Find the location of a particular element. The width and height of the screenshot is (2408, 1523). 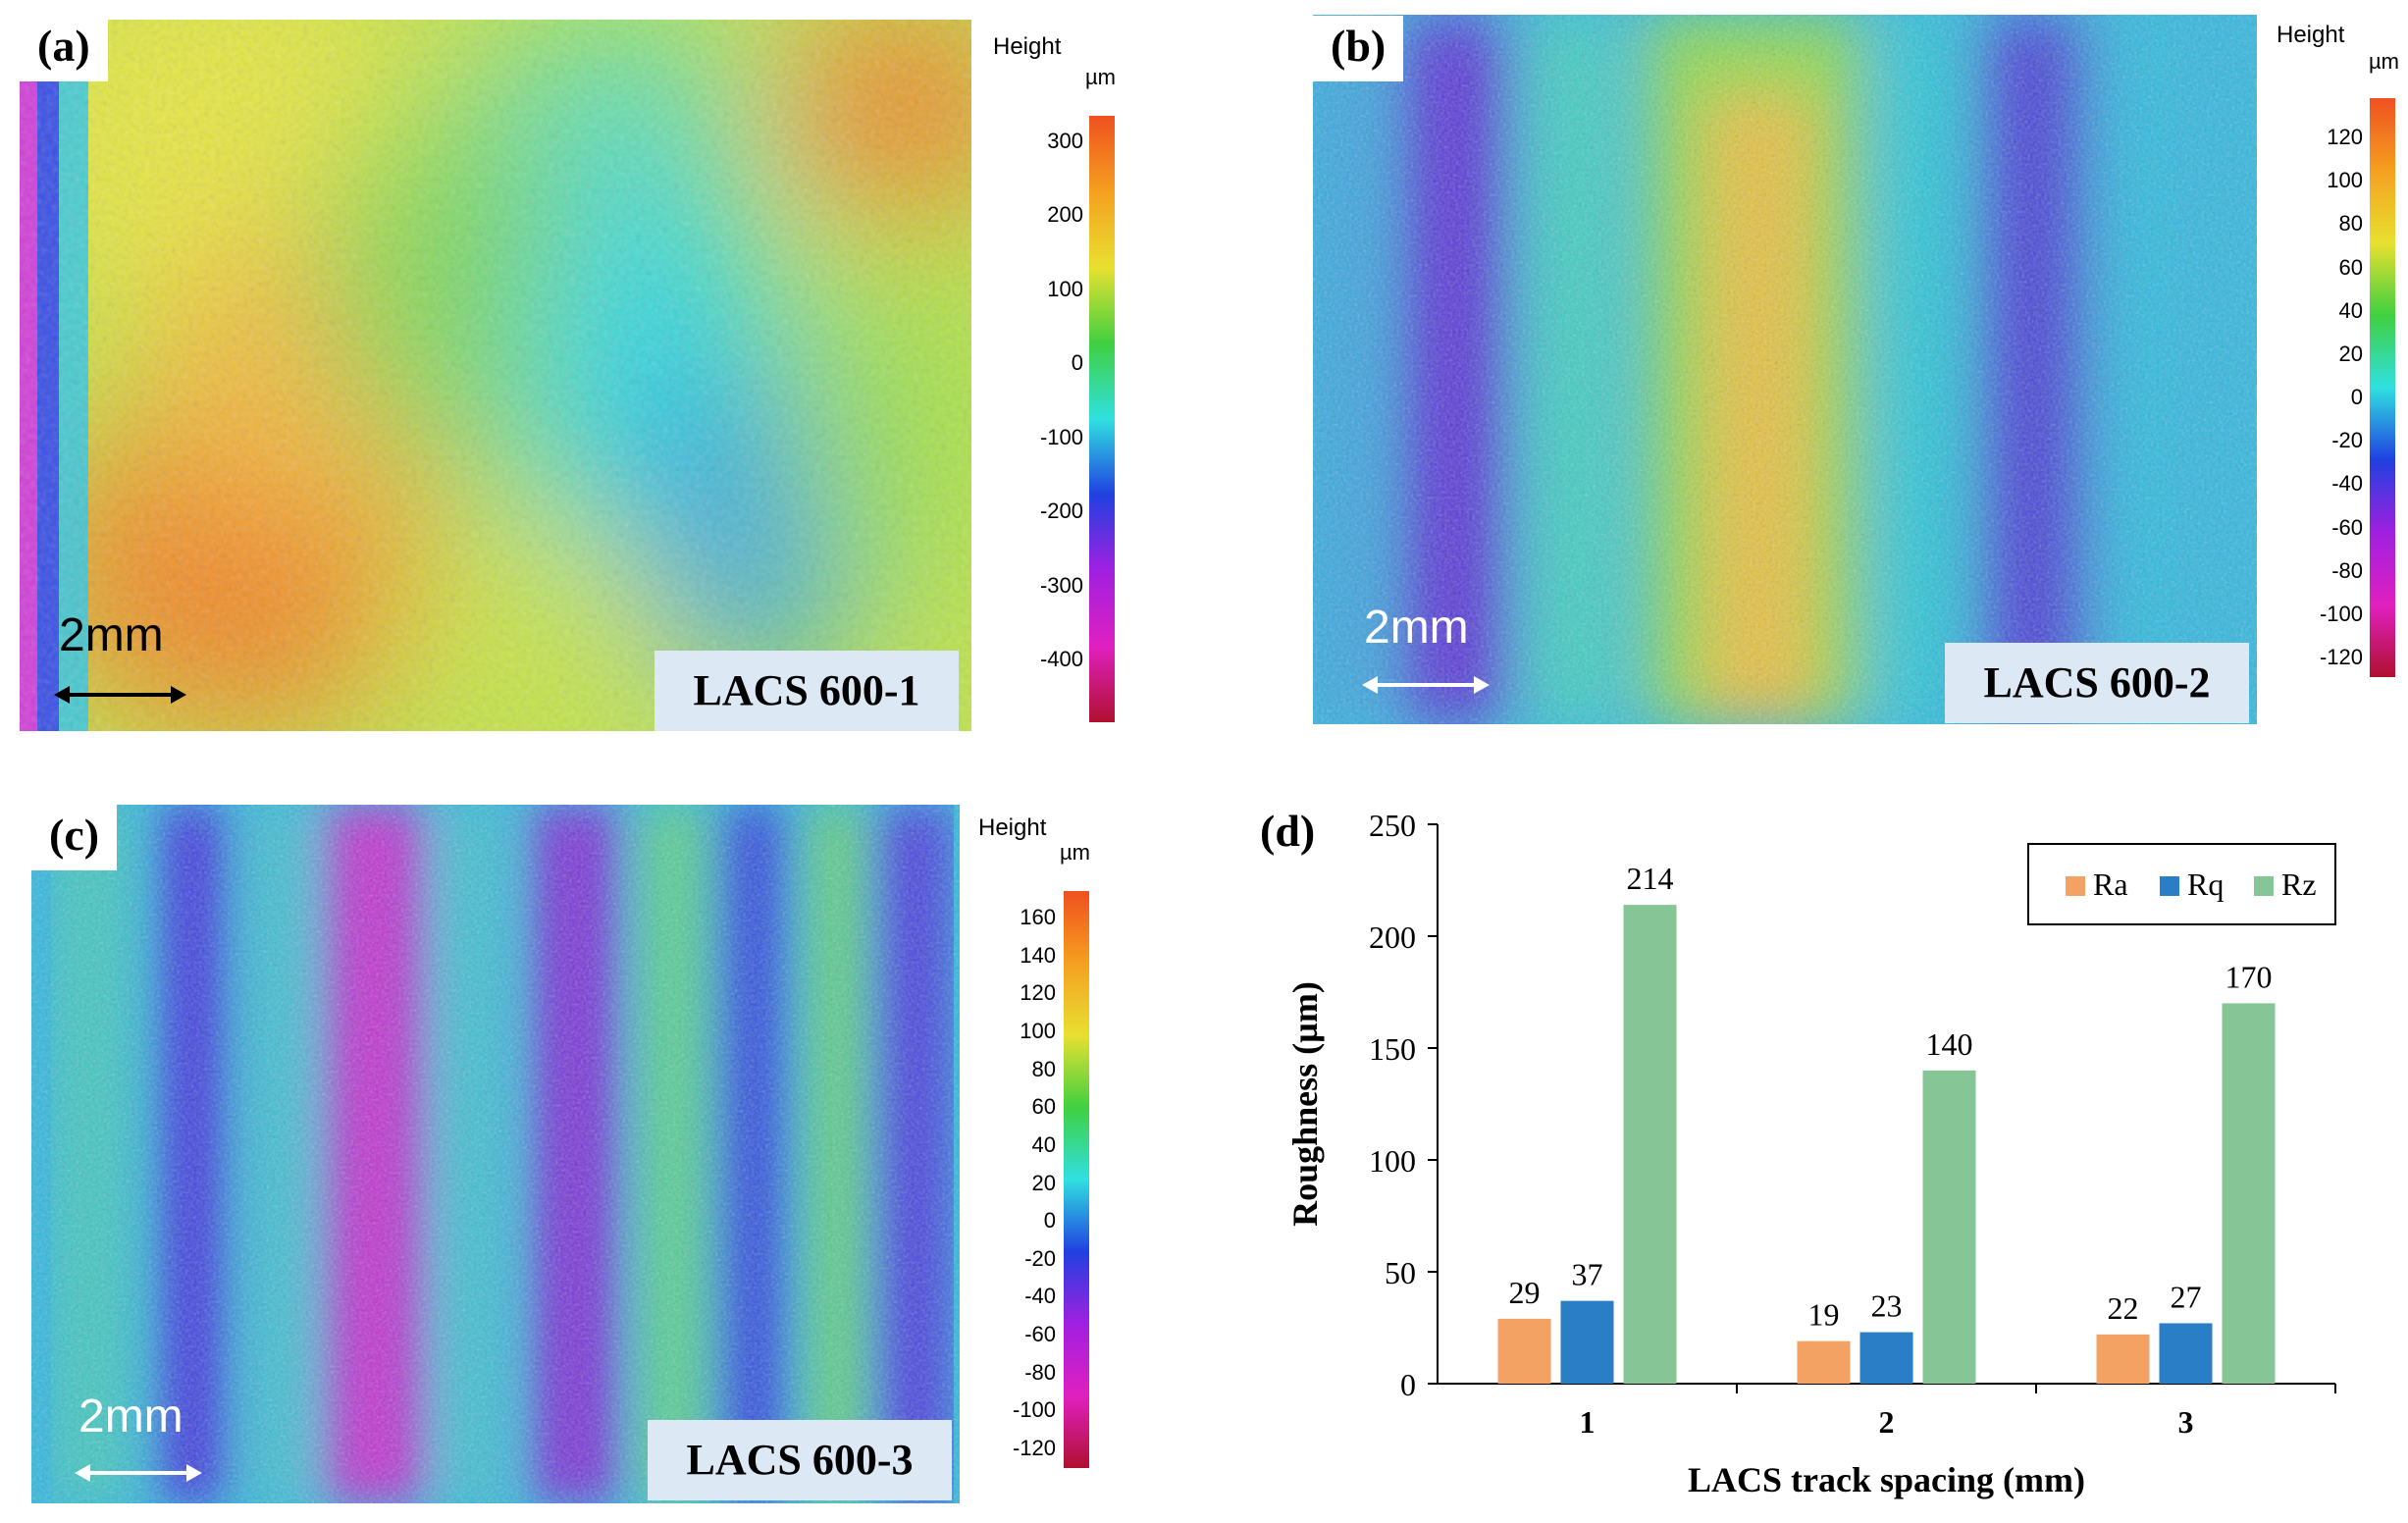

legend-label-ra: Ra is located at coordinates (2110, 884).